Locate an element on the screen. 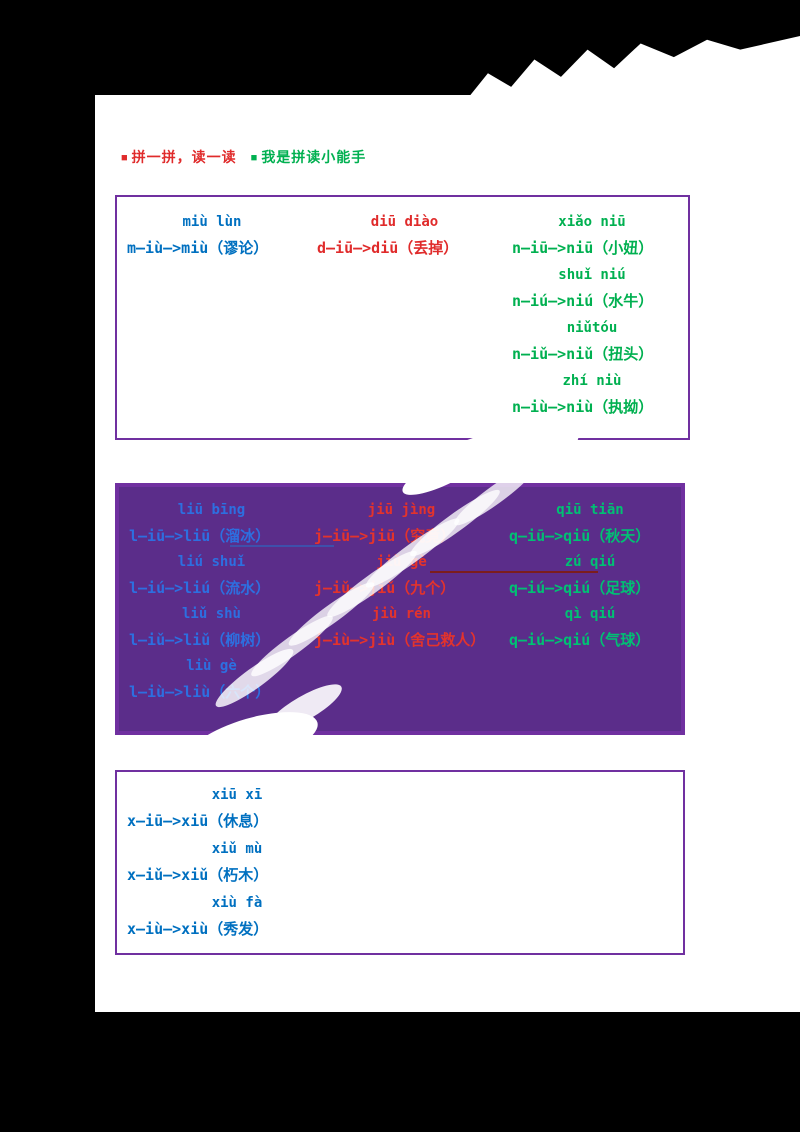 The image size is (800, 1132). syllable-pair: xiǎo niū n—iū—>niū（小妞） is located at coordinates (592, 235).